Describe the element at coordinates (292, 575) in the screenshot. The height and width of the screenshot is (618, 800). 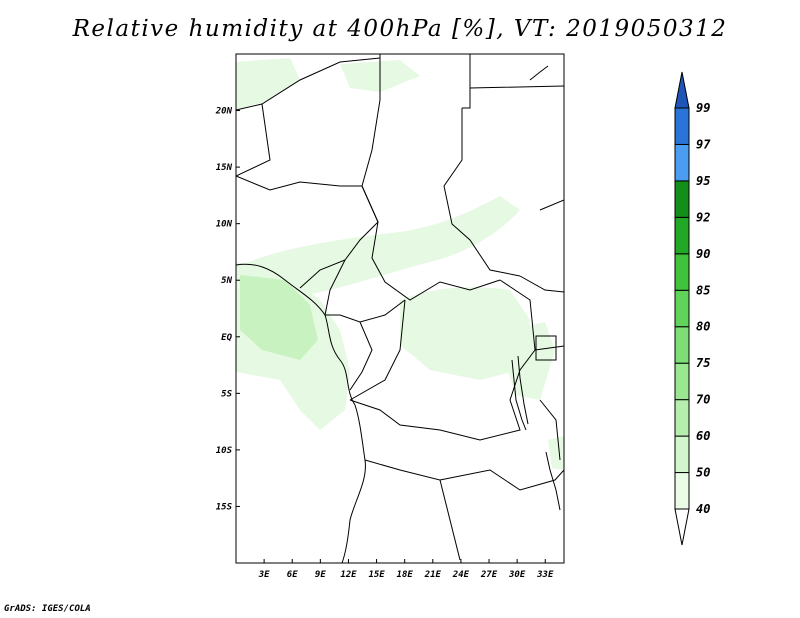
I see `lon-tick-label: 6E` at that location.